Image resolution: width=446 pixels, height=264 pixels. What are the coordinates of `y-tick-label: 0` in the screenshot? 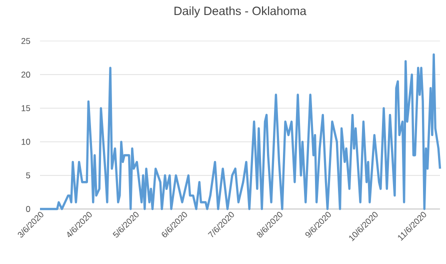 It's located at (28, 209).